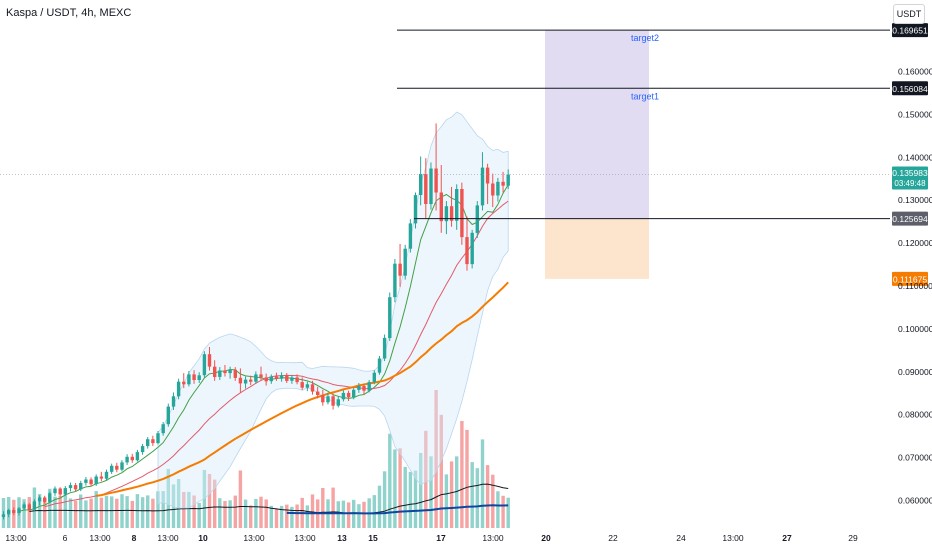 This screenshot has width=932, height=555. Describe the element at coordinates (915, 501) in the screenshot. I see `y-tick-label: 0.060000` at that location.